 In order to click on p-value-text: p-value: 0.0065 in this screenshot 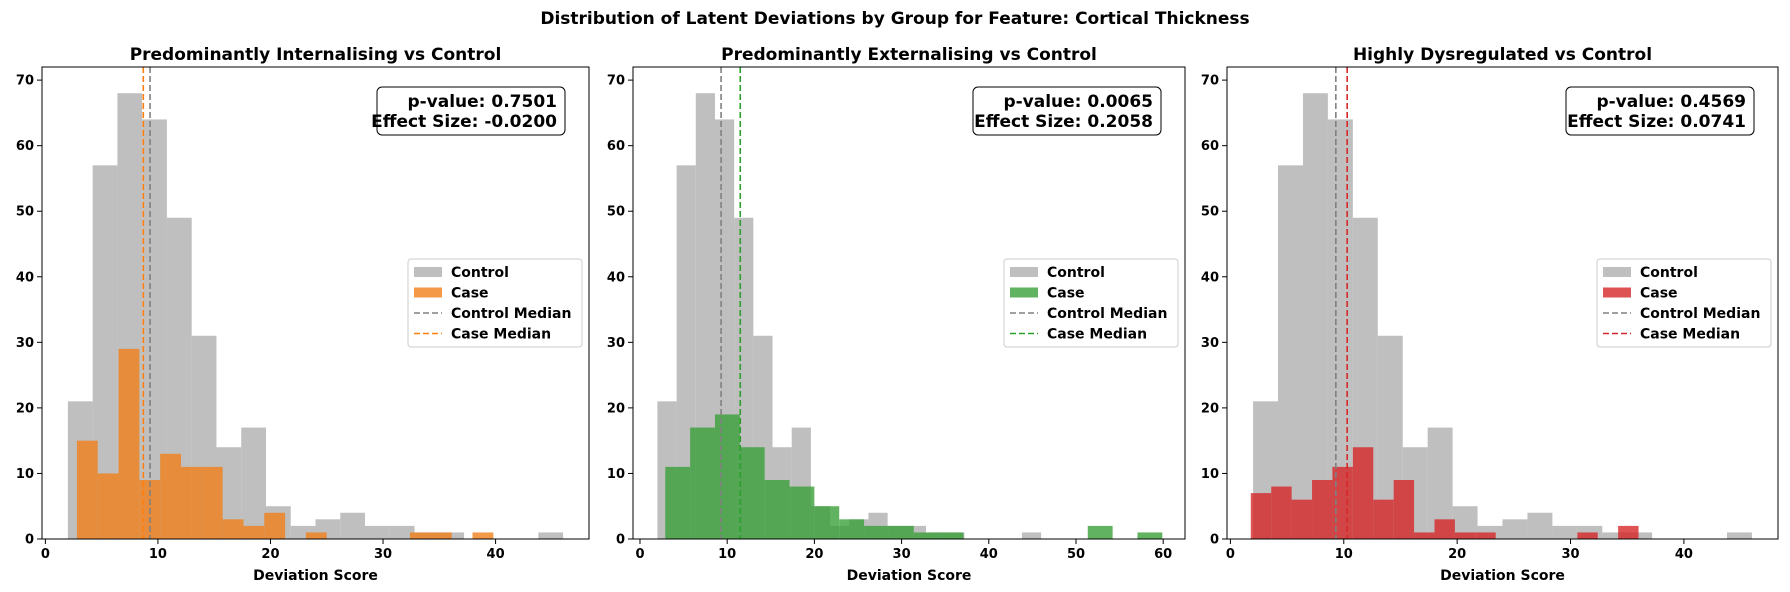, I will do `click(1078, 102)`.